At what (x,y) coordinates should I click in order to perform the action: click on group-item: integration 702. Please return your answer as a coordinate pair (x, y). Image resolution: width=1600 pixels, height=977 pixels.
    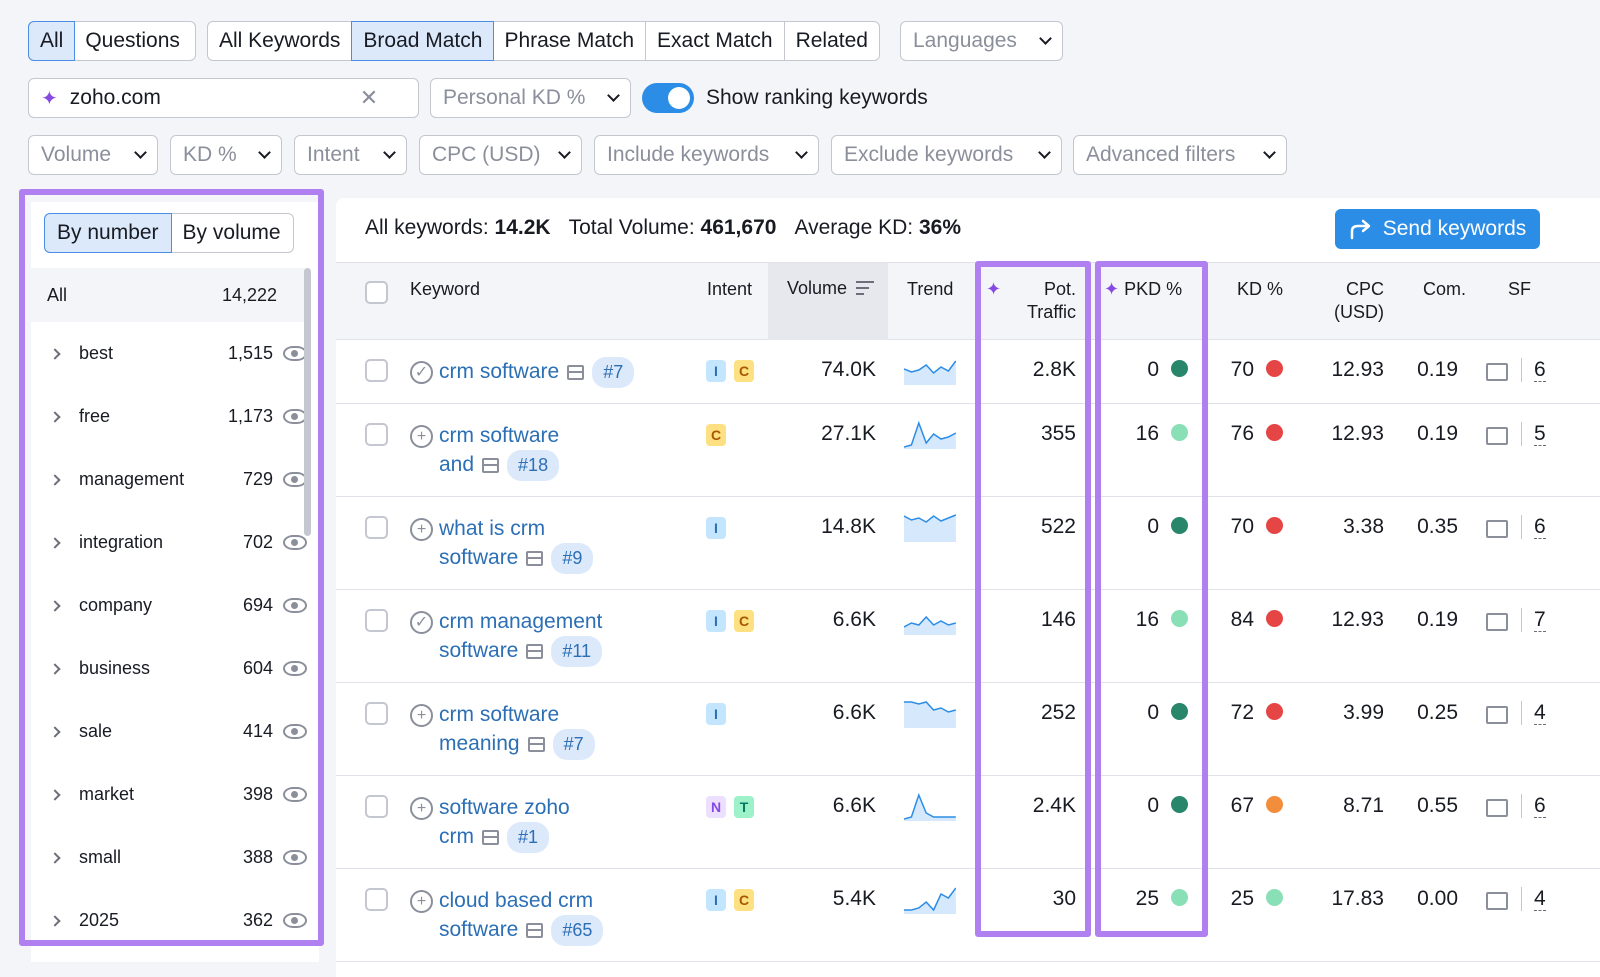
    Looking at the image, I should click on (171, 542).